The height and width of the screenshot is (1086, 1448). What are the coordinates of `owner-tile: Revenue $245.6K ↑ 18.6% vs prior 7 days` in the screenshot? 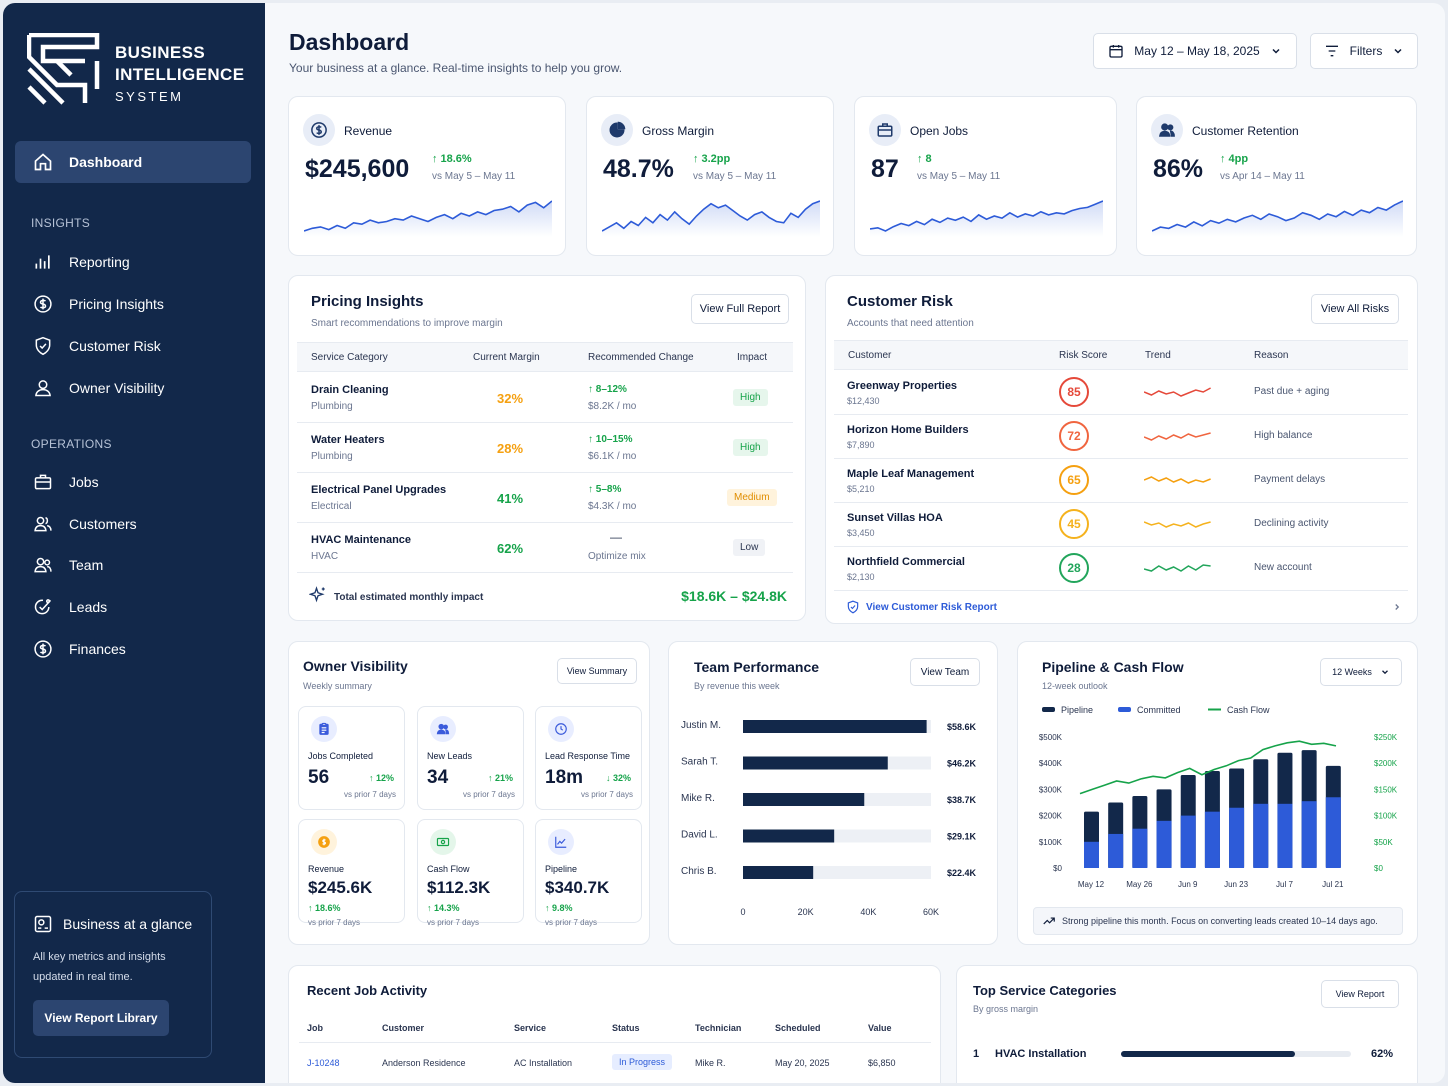 It's located at (351, 873).